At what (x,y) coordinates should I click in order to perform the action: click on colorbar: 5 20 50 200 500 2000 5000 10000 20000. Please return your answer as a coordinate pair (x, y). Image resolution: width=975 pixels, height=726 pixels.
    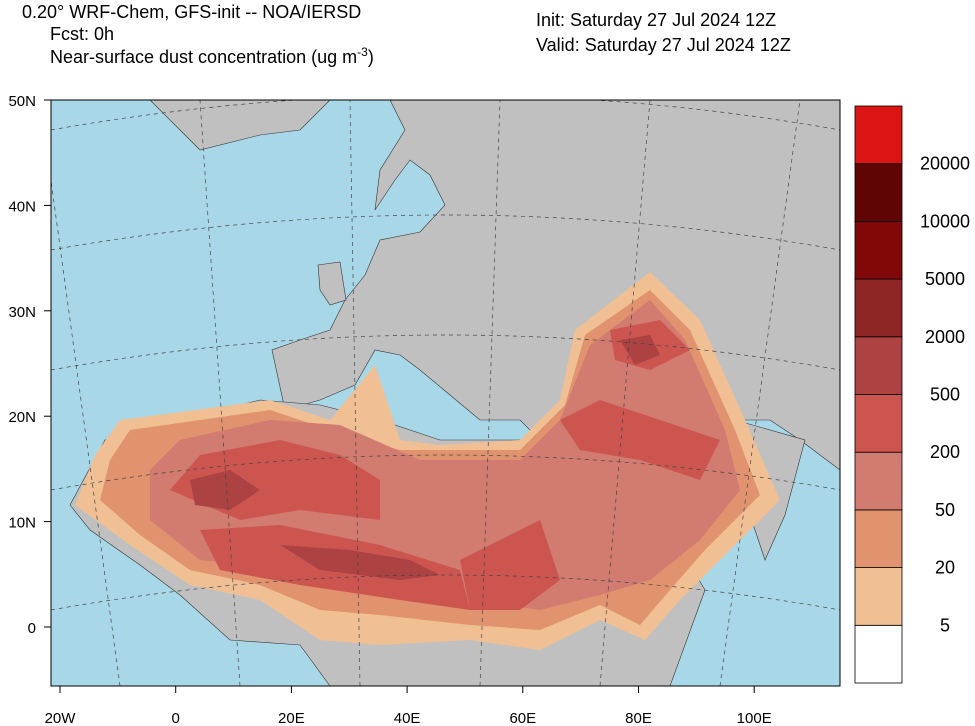
    Looking at the image, I should click on (912, 394).